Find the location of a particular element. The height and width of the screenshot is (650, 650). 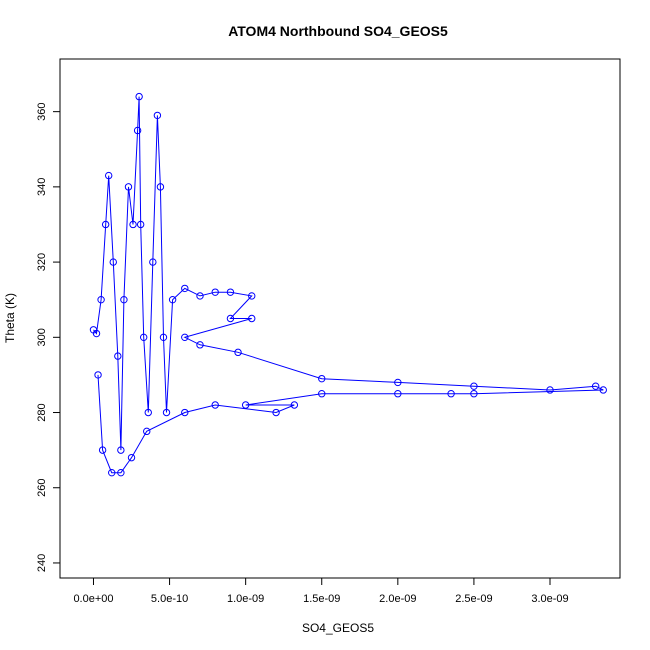

chart-title: ATOM4 Northbound SO4_GEOS5 is located at coordinates (338, 31).